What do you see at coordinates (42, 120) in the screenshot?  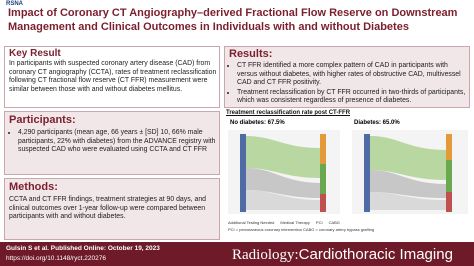 I see `heading: Participants:` at bounding box center [42, 120].